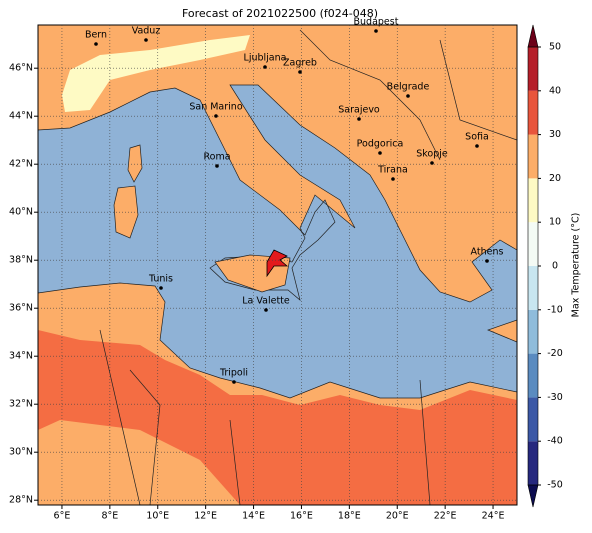 The width and height of the screenshot is (592, 533). I want to click on city-label: Ljubljana, so click(265, 58).